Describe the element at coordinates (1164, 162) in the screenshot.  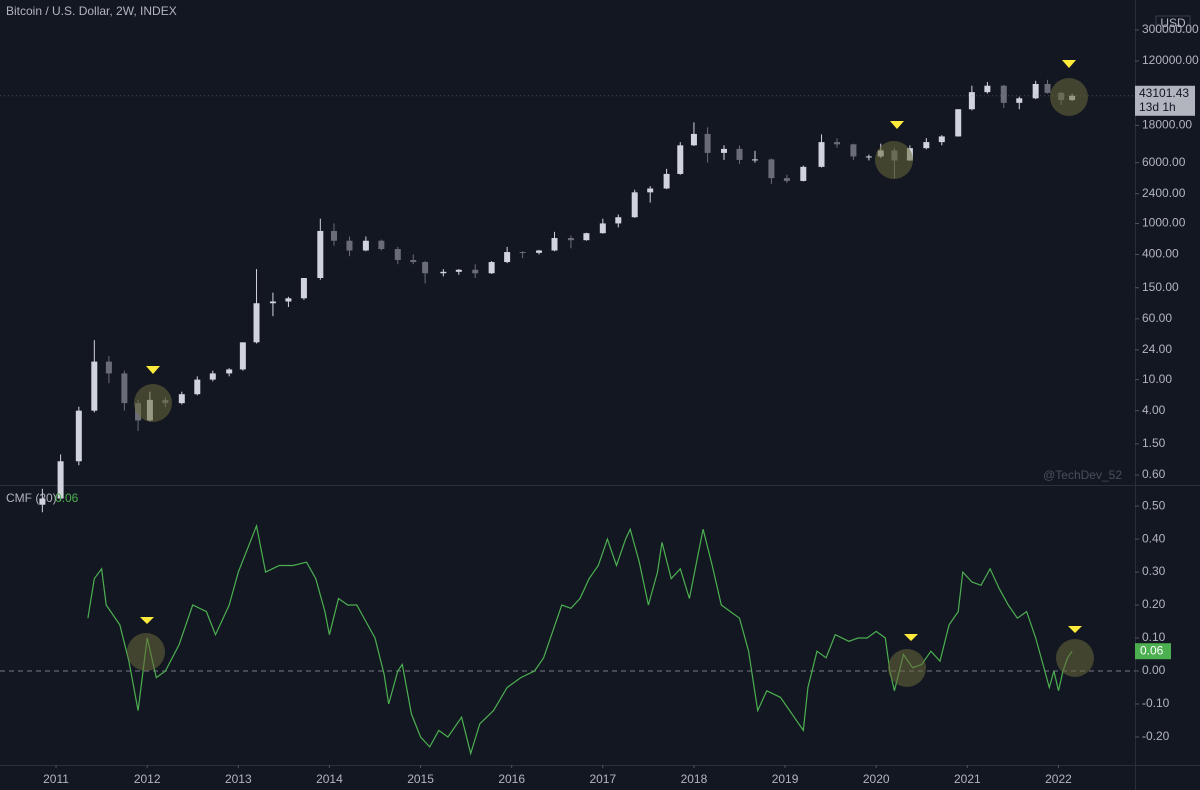
I see `y-tick-label: 6000.00` at that location.